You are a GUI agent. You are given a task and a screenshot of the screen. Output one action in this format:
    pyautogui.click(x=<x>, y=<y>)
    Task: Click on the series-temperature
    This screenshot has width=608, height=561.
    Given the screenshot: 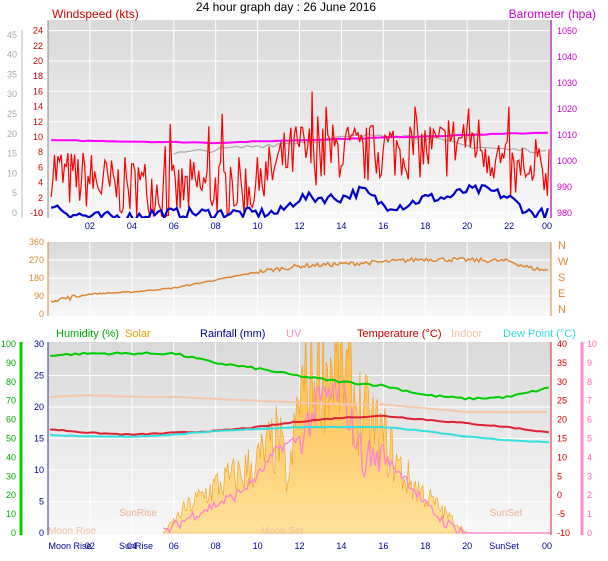 What is the action you would take?
    pyautogui.click(x=299, y=425)
    